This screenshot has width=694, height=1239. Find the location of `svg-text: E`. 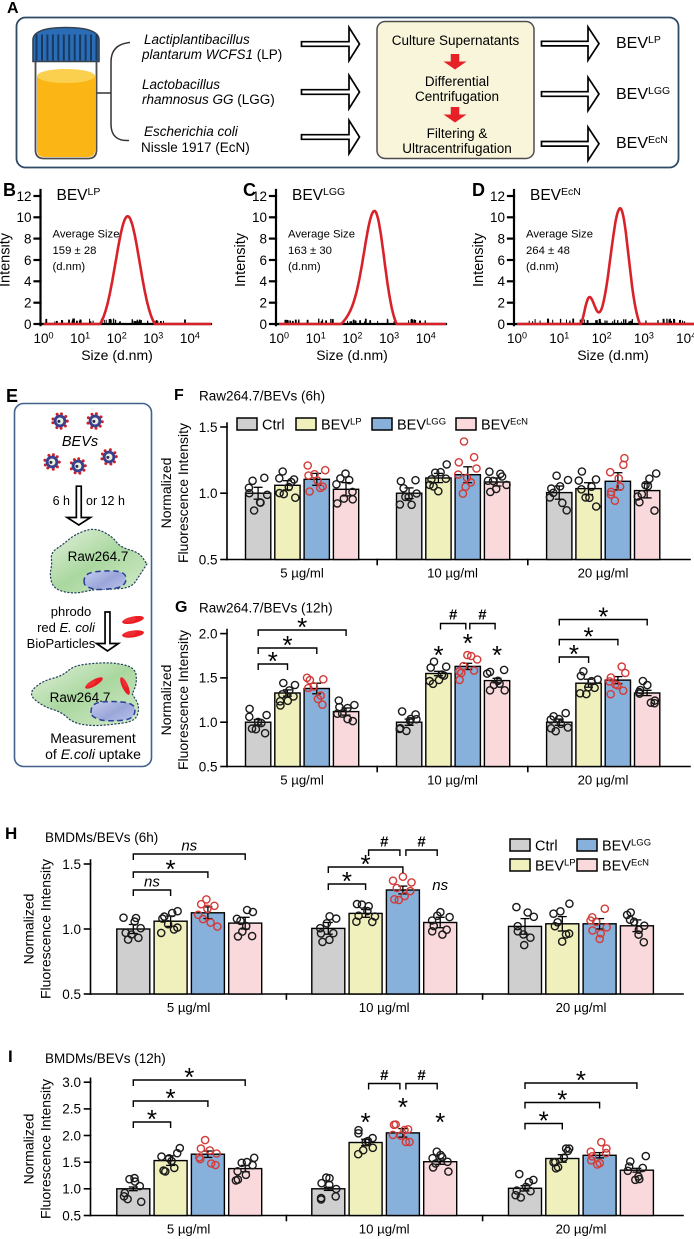

svg-text: E is located at coordinates (12, 396).